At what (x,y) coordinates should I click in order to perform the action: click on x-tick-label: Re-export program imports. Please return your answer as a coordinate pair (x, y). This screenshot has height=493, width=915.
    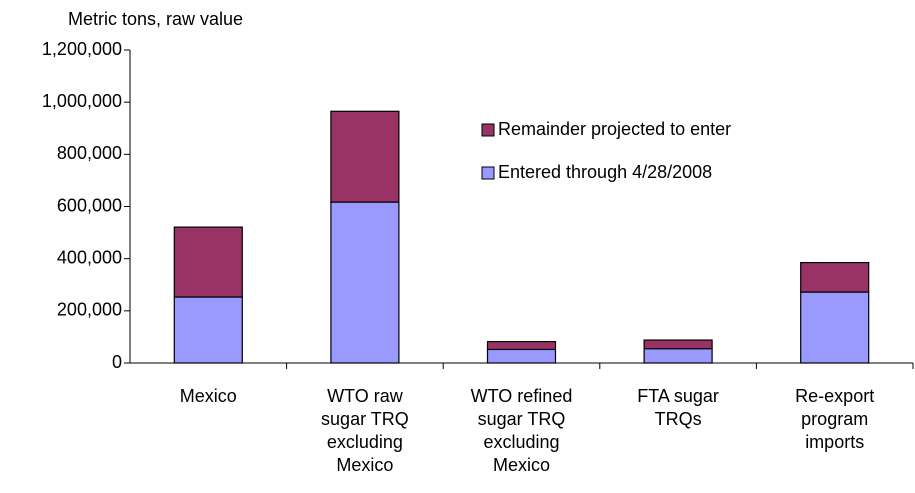
    Looking at the image, I should click on (834, 419).